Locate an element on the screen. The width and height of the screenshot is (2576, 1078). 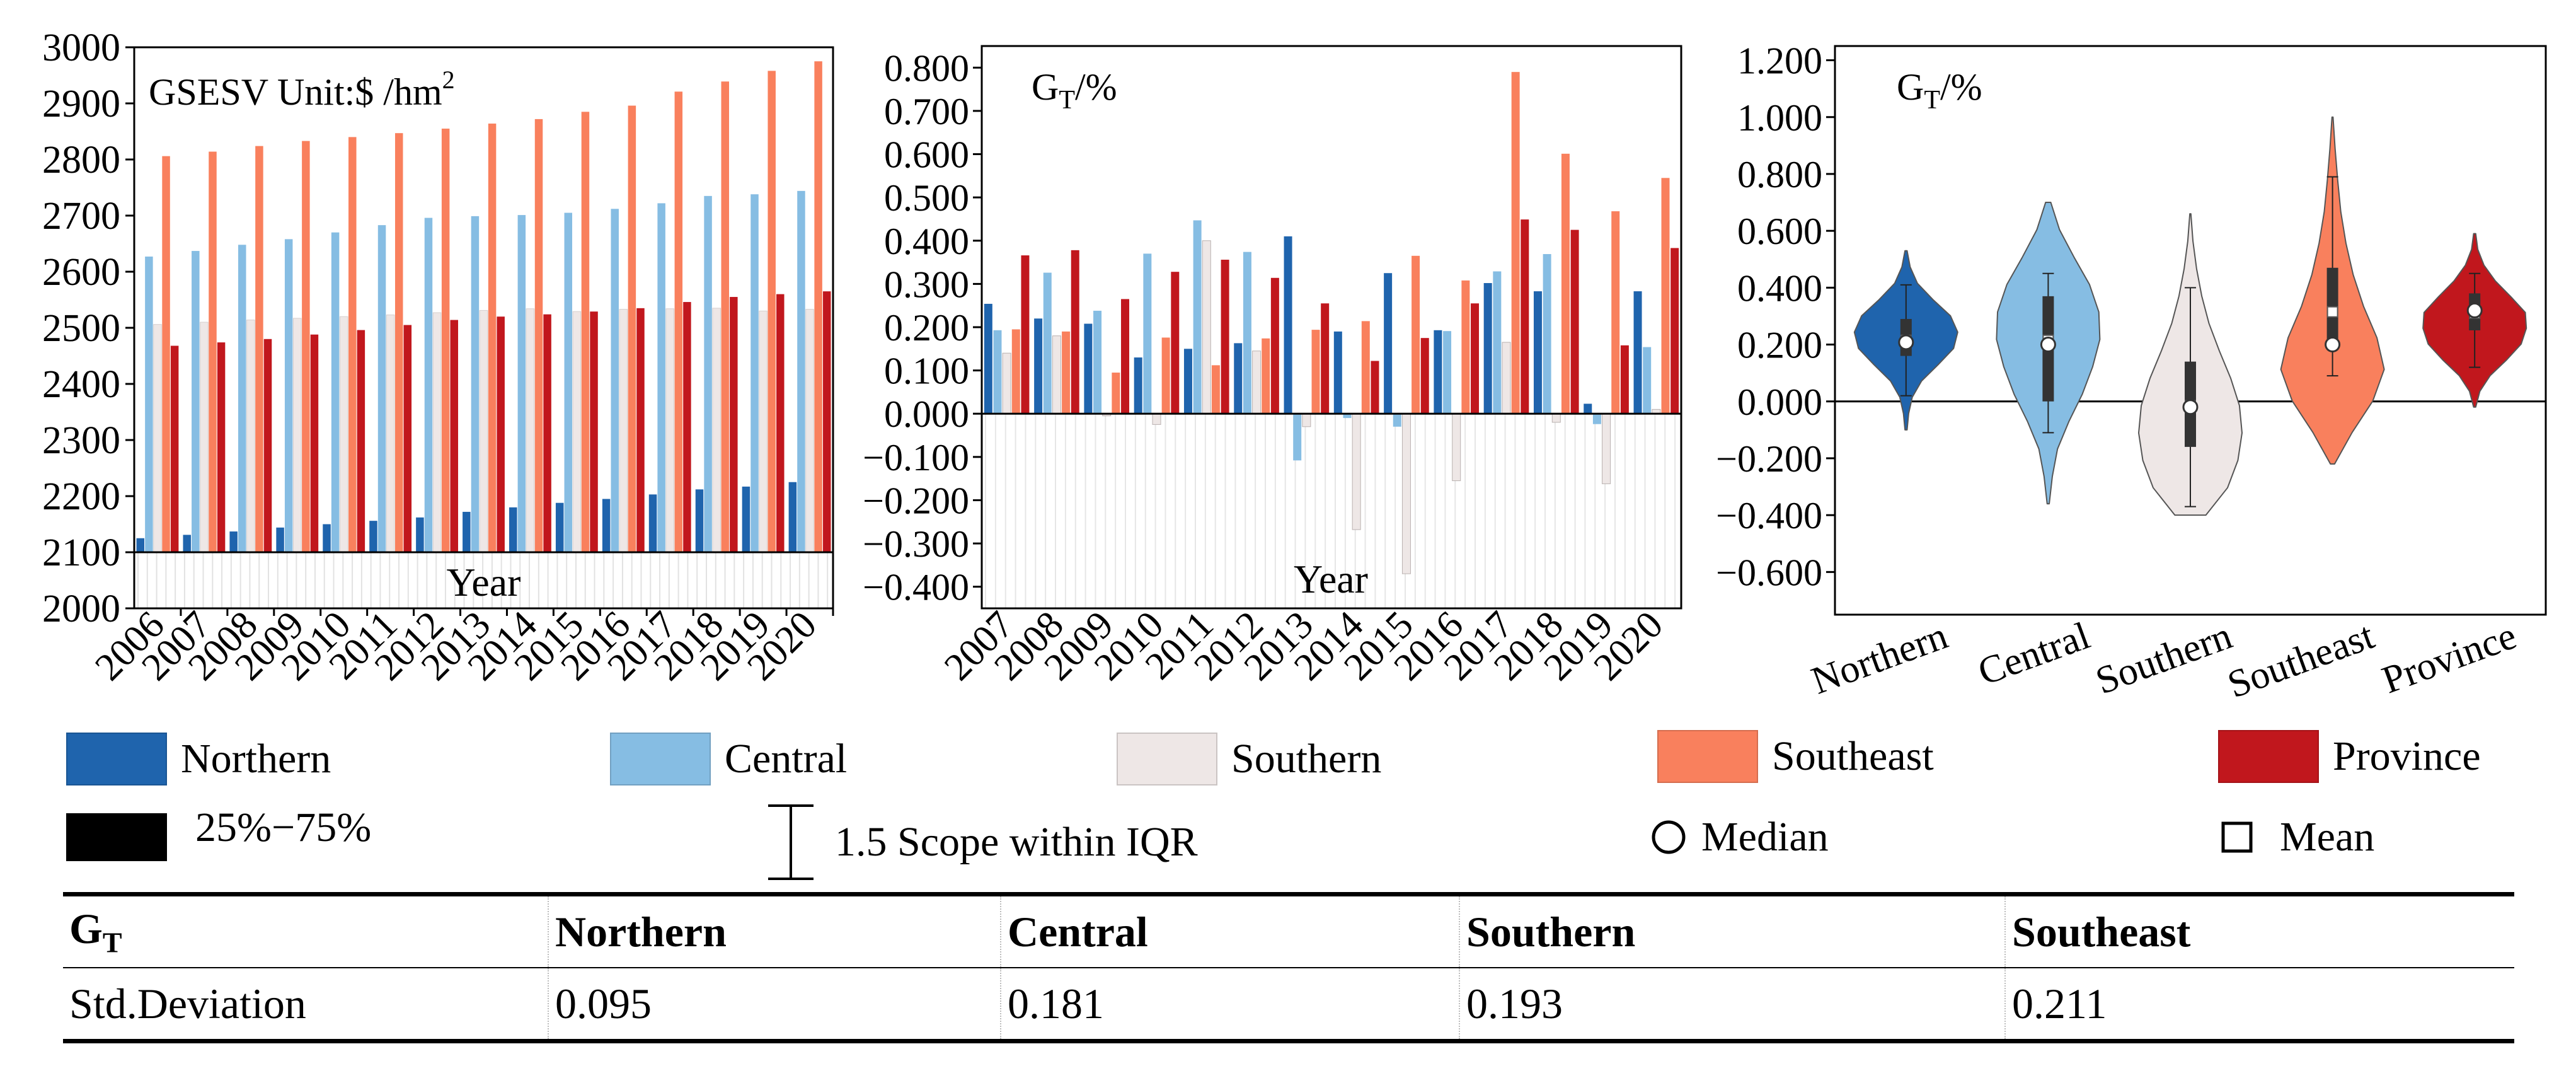
y-tick-label: −0.300 is located at coordinates (916, 544).